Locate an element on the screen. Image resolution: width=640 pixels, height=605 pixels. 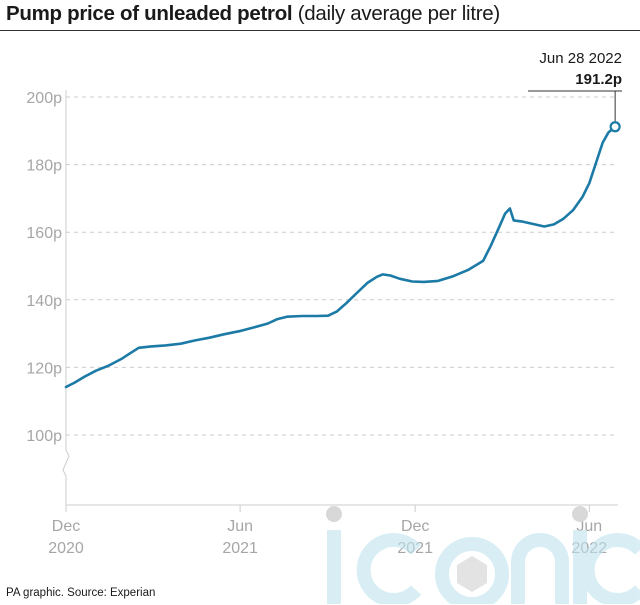
y-tick-label: 100p is located at coordinates (44, 436).